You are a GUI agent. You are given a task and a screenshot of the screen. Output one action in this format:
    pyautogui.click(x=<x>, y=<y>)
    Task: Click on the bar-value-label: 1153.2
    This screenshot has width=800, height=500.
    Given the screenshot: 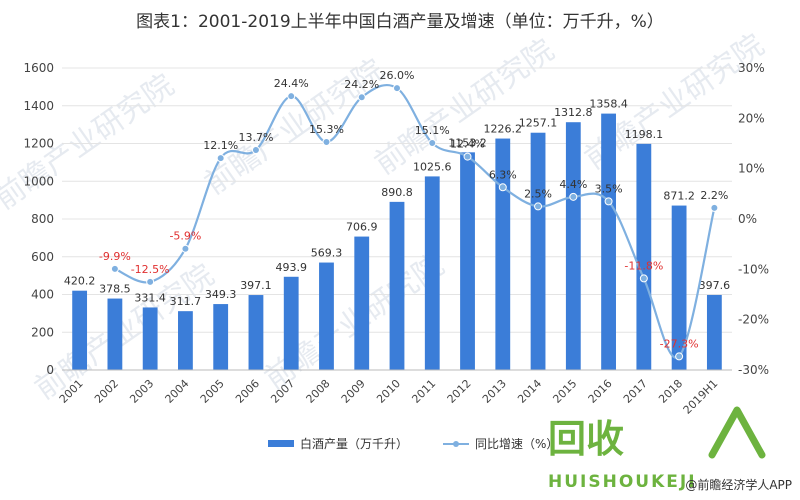 What is the action you would take?
    pyautogui.click(x=467, y=142)
    